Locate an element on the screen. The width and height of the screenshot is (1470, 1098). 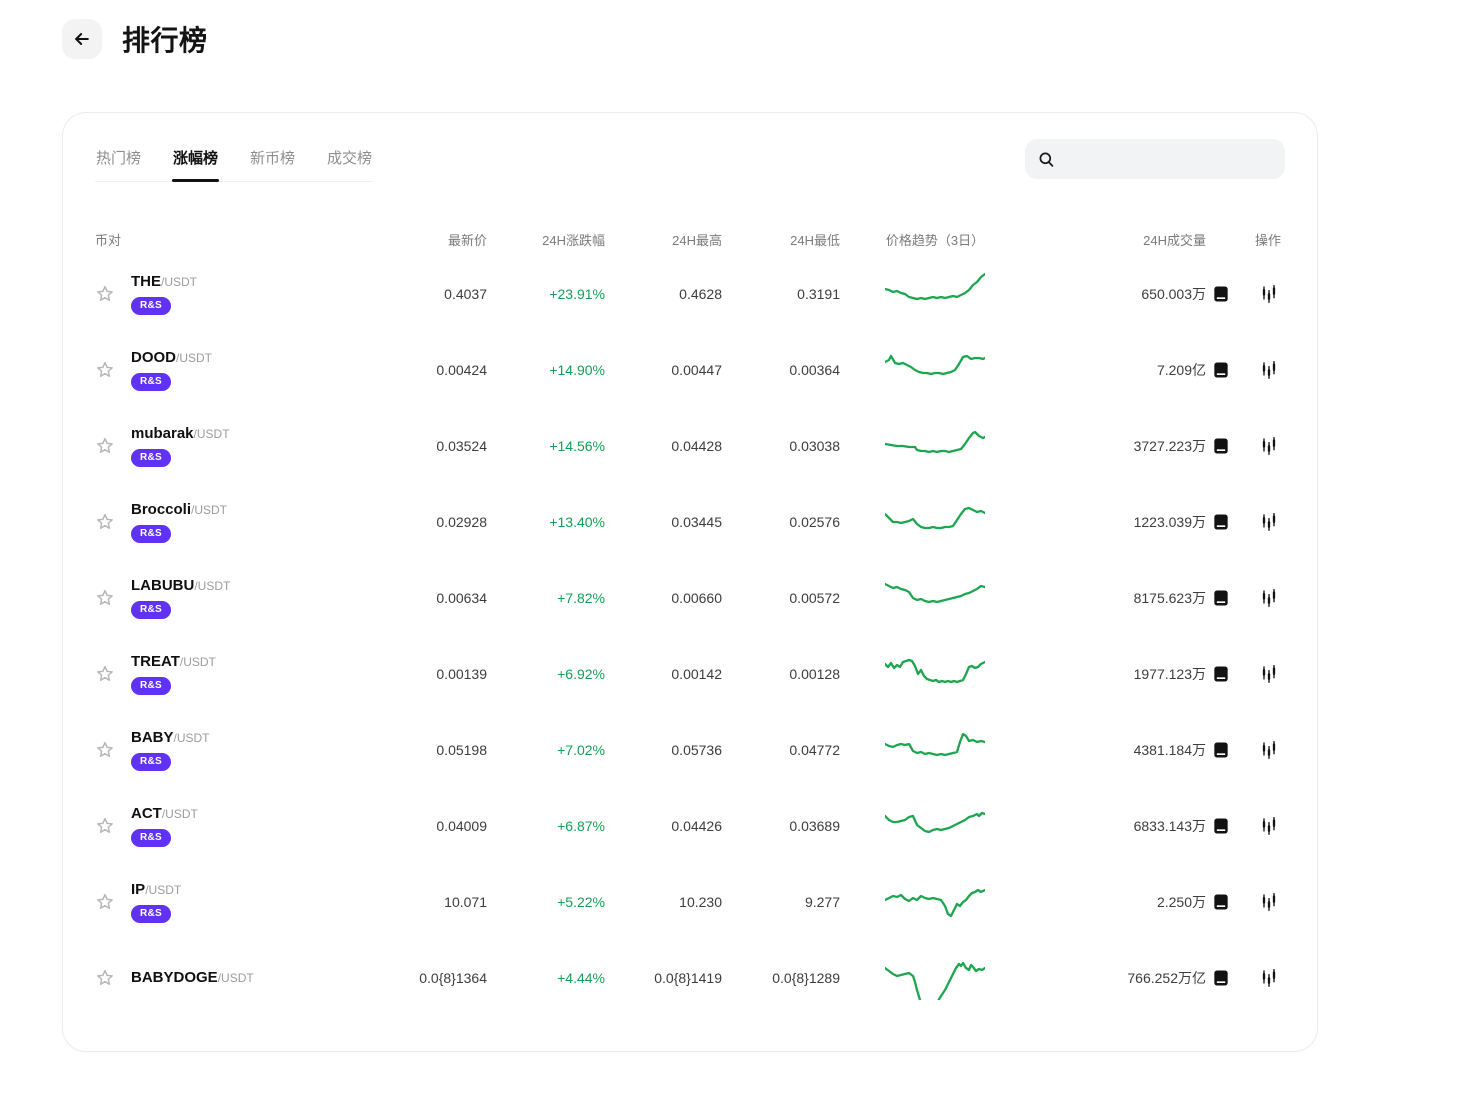
coin-symbol: ACT is located at coordinates (146, 813).